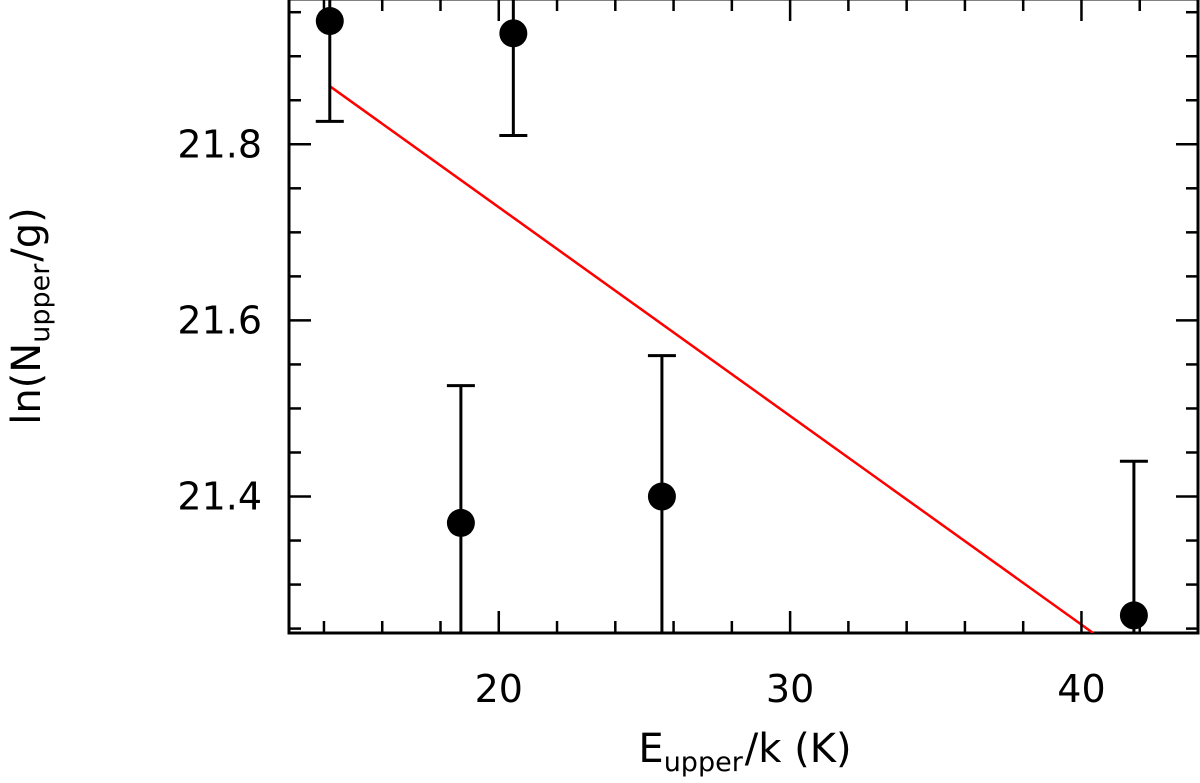  What do you see at coordinates (499, 689) in the screenshot?
I see `x-tick-label: 20` at bounding box center [499, 689].